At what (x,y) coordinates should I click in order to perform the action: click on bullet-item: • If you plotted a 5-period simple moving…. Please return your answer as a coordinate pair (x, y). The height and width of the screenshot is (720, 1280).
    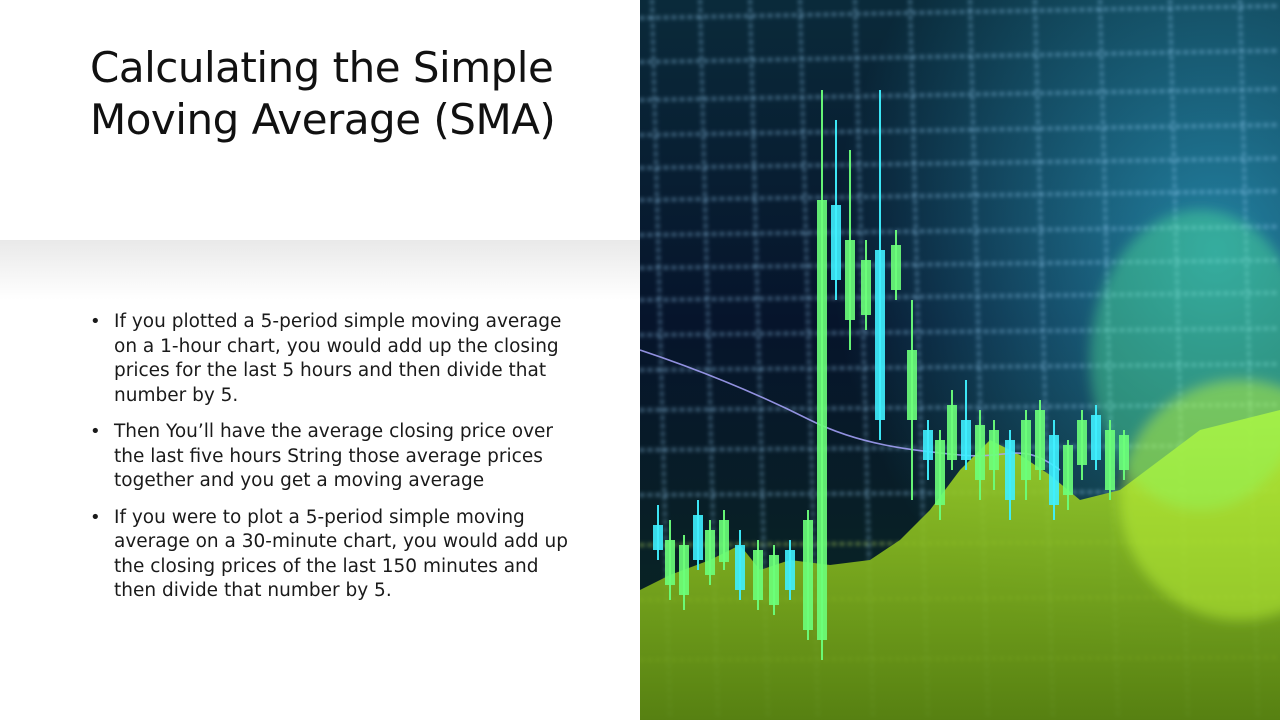
    Looking at the image, I should click on (330, 359).